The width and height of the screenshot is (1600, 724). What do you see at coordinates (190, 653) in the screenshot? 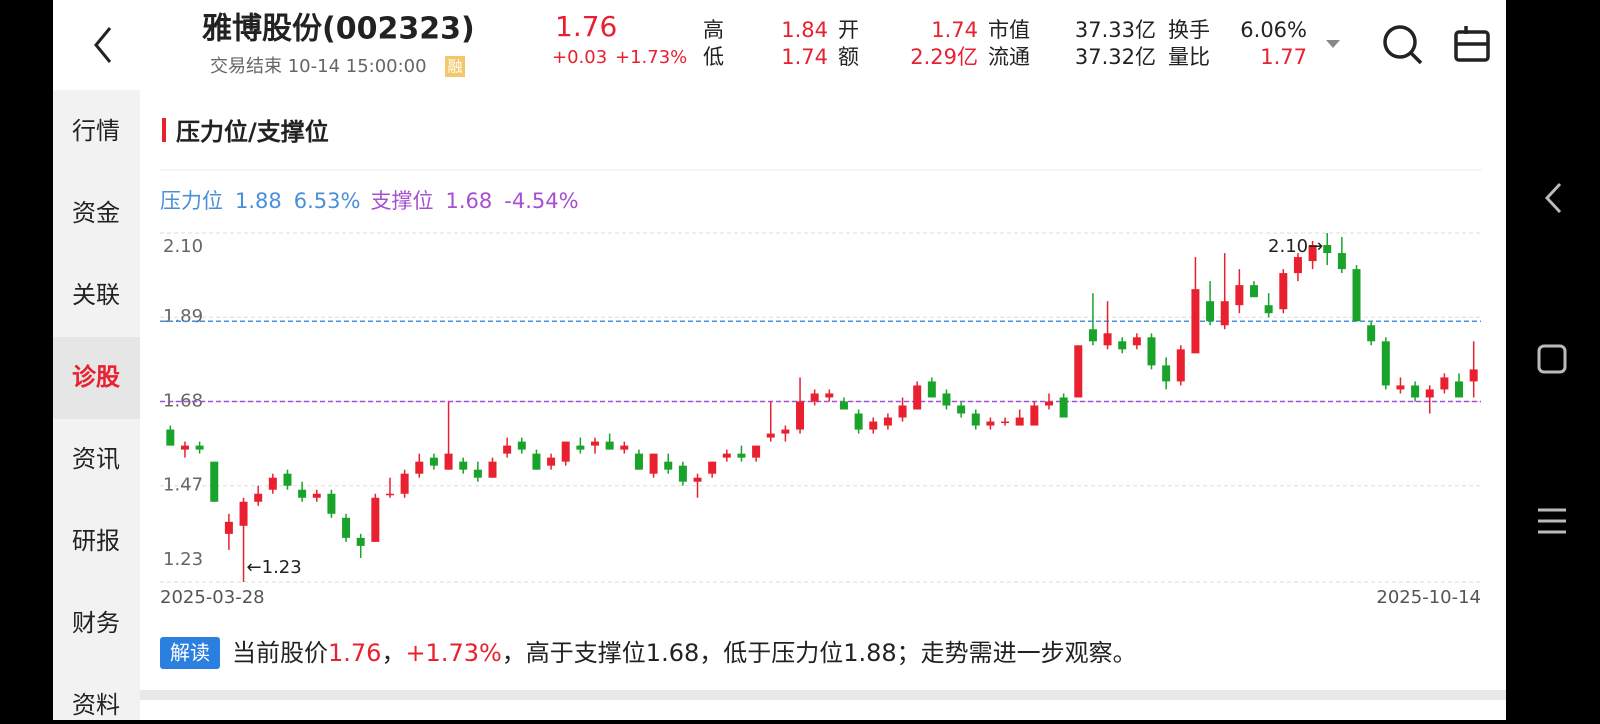
I see `interpretation-tag: 解读` at bounding box center [190, 653].